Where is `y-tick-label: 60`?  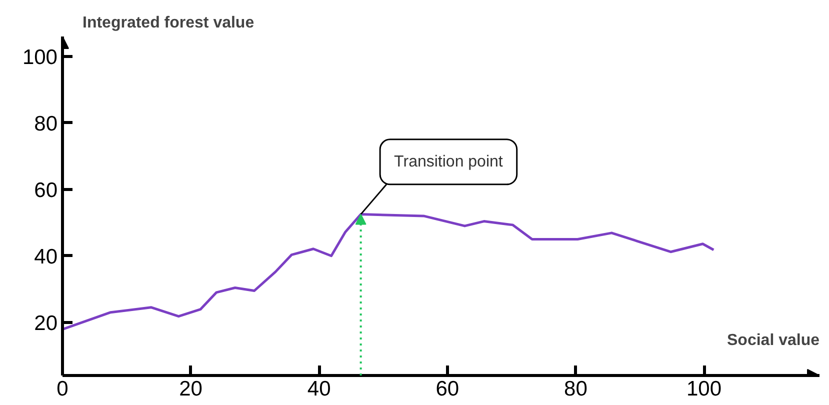
y-tick-label: 60 is located at coordinates (46, 190).